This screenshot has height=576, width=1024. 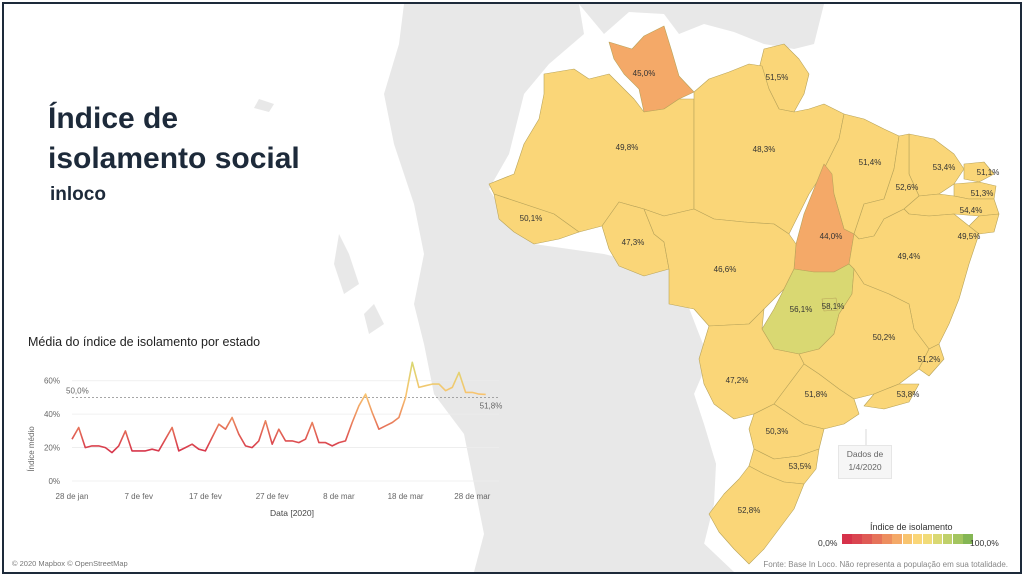 I want to click on y-tick-label: 0%, so click(x=54, y=481).